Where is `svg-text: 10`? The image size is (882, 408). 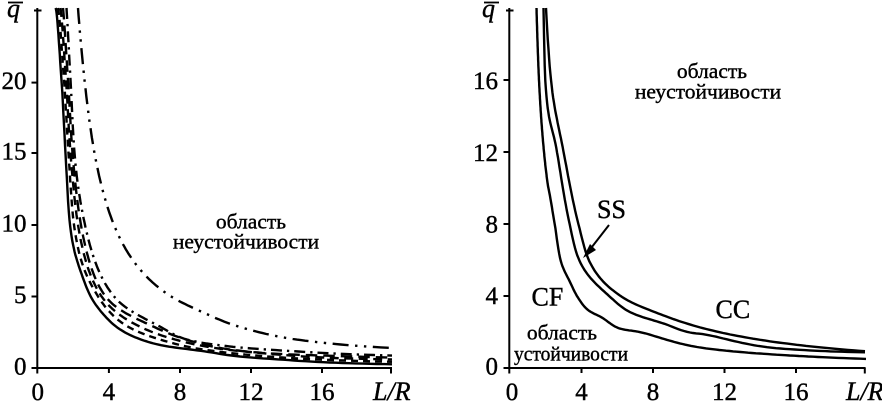 svg-text: 10 is located at coordinates (14, 224).